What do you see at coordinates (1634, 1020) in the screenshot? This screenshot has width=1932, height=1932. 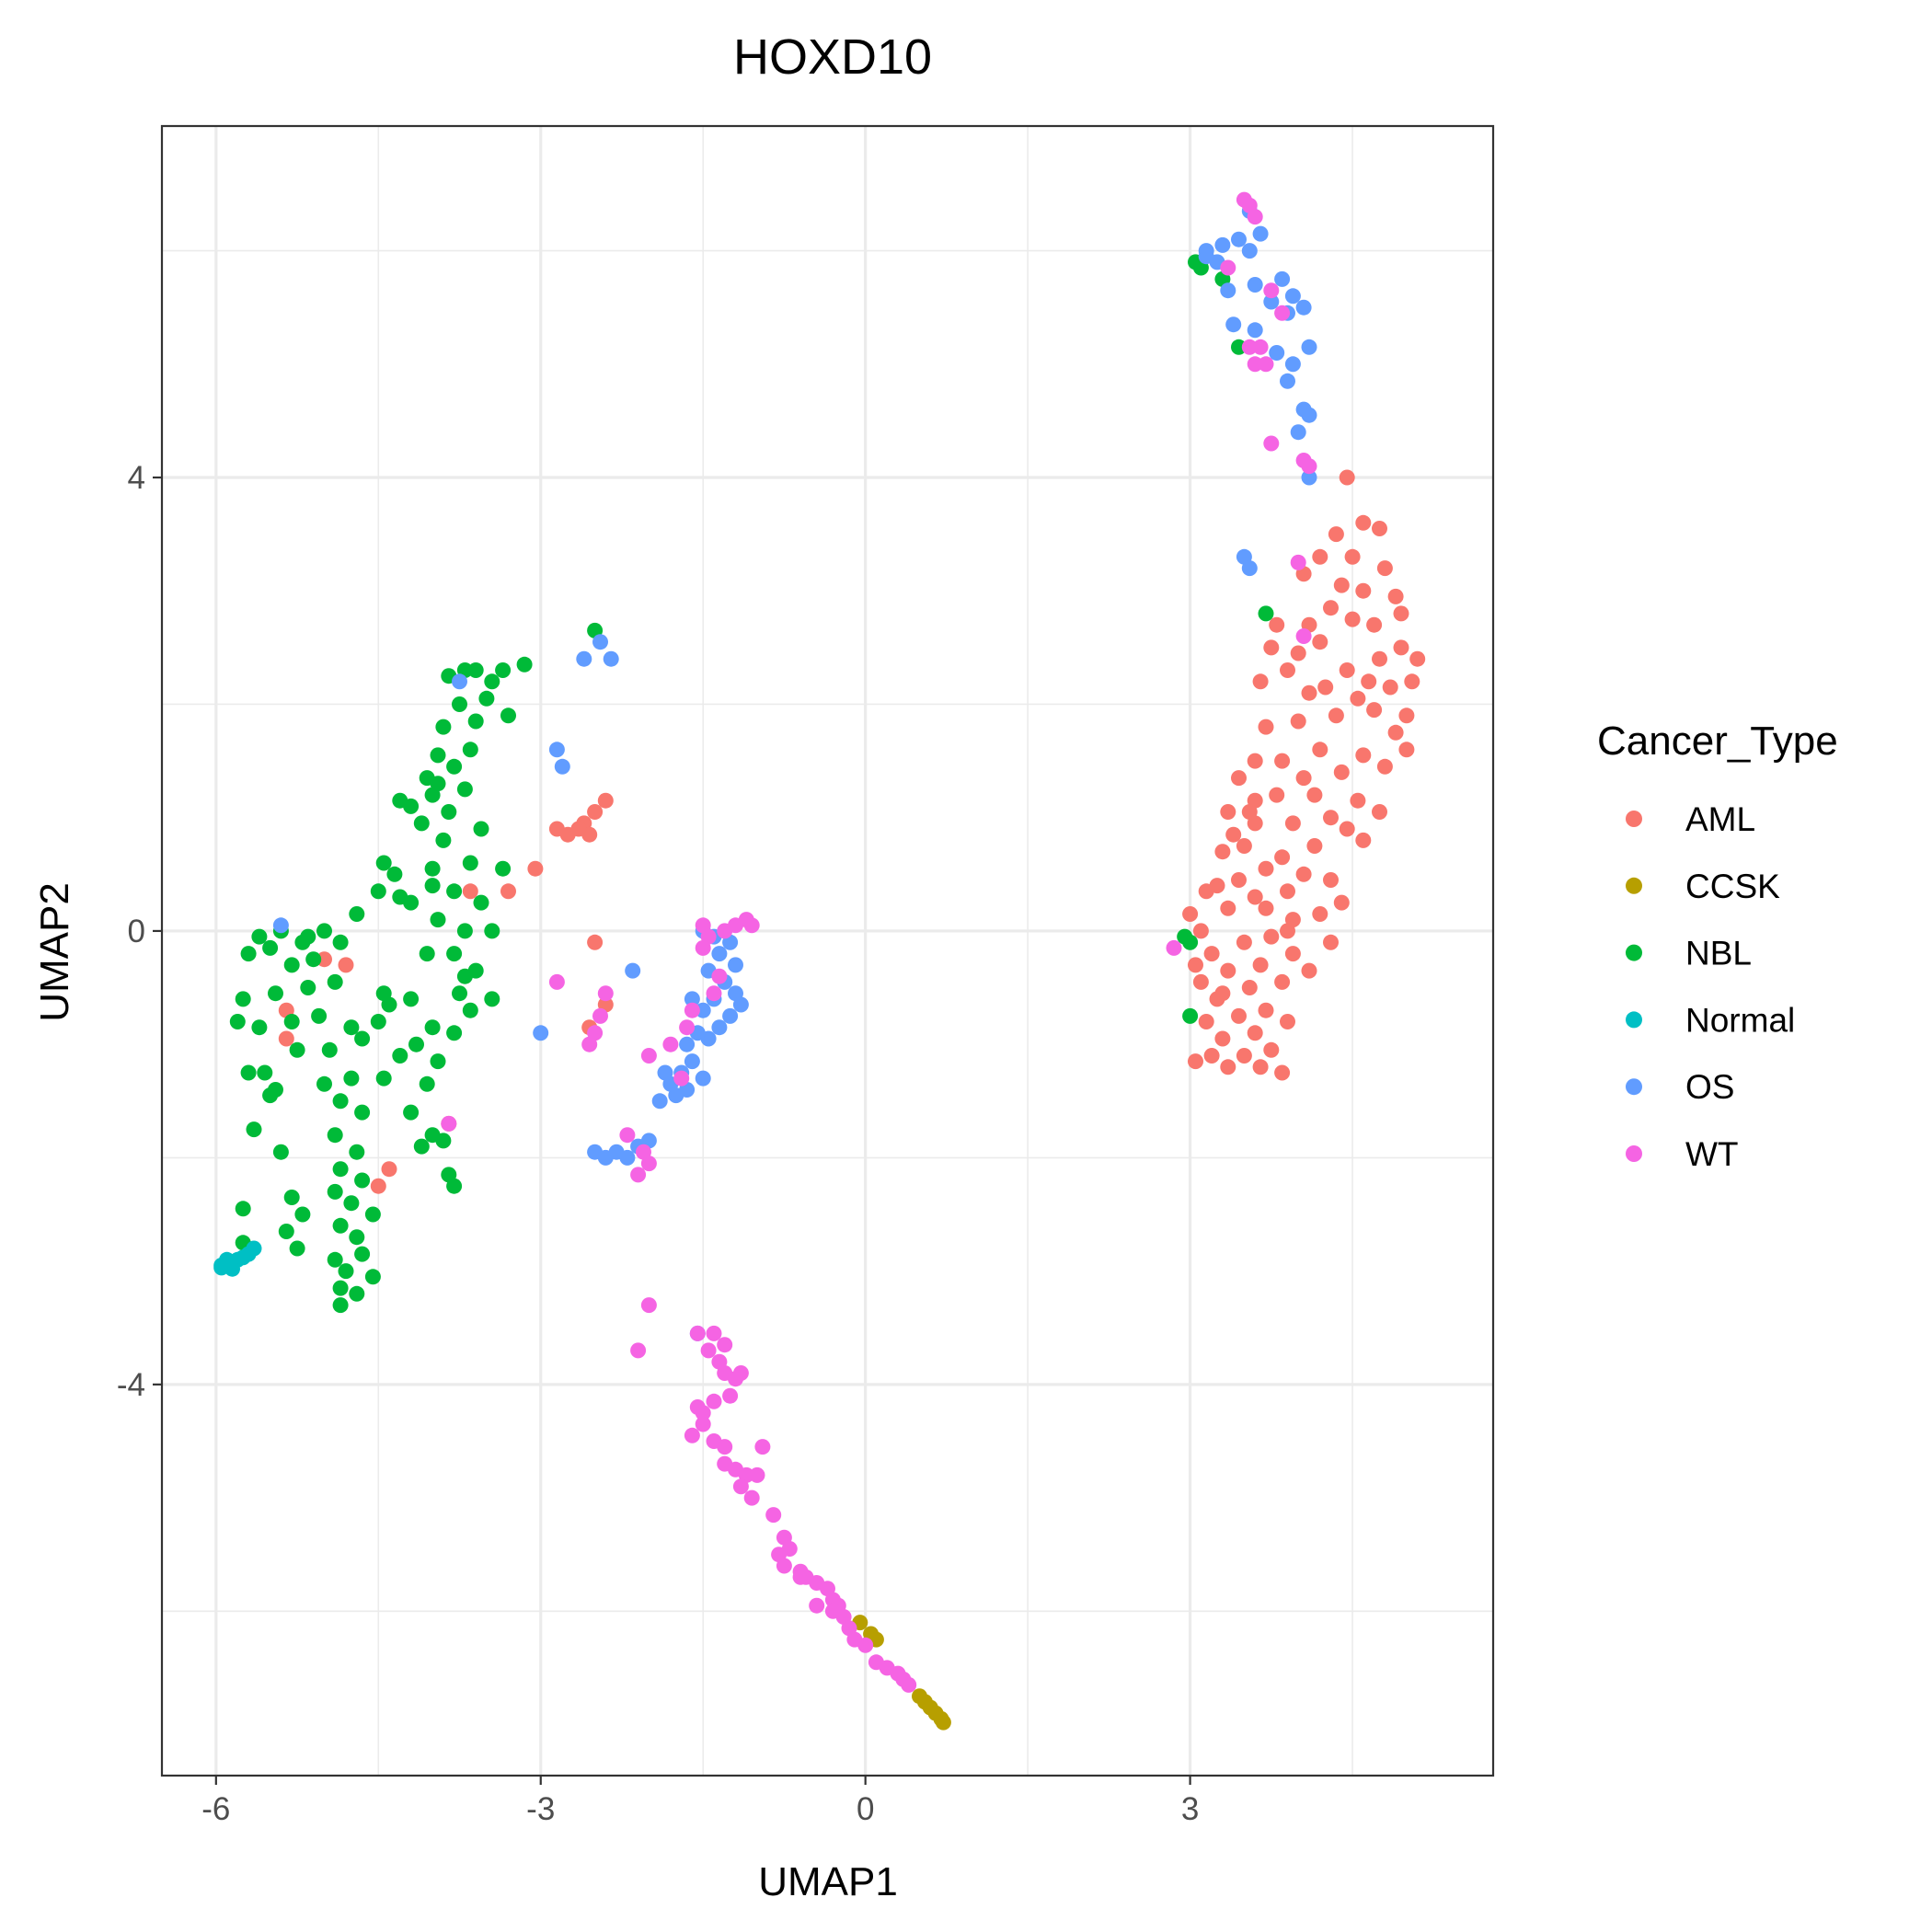 I see `legend-key-normal` at bounding box center [1634, 1020].